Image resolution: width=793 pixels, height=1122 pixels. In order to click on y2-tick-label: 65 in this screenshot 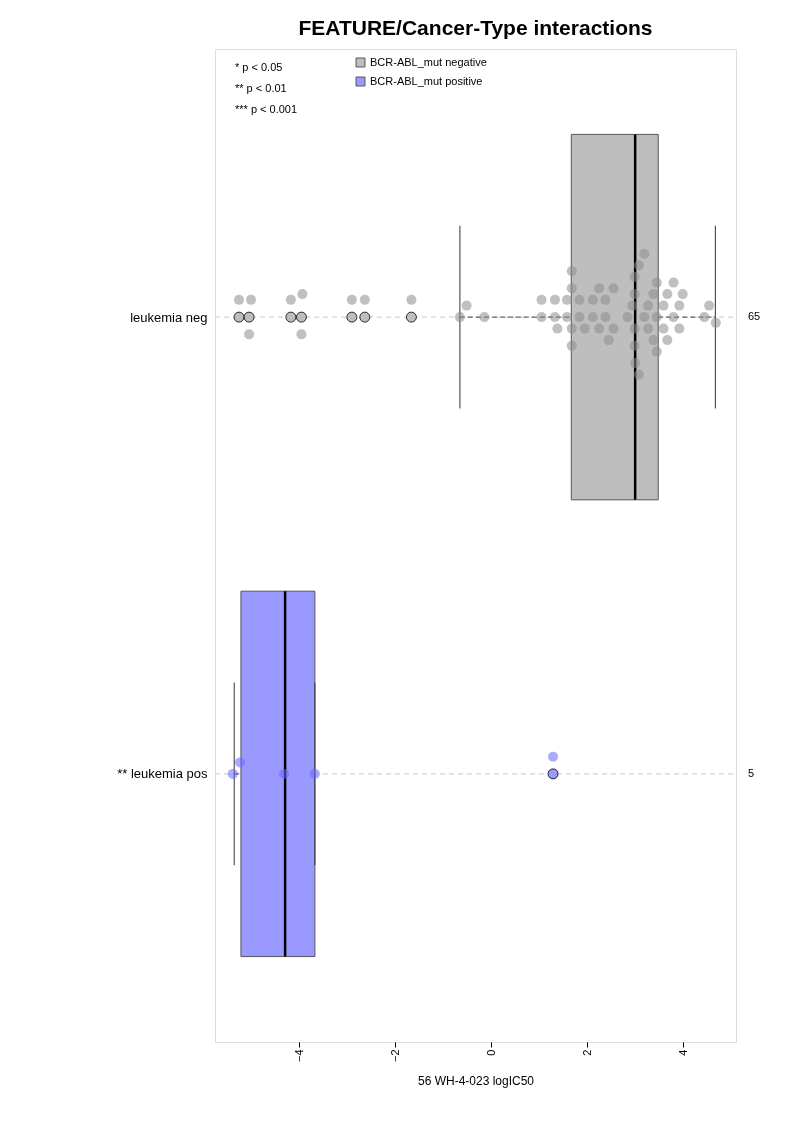, I will do `click(754, 316)`.